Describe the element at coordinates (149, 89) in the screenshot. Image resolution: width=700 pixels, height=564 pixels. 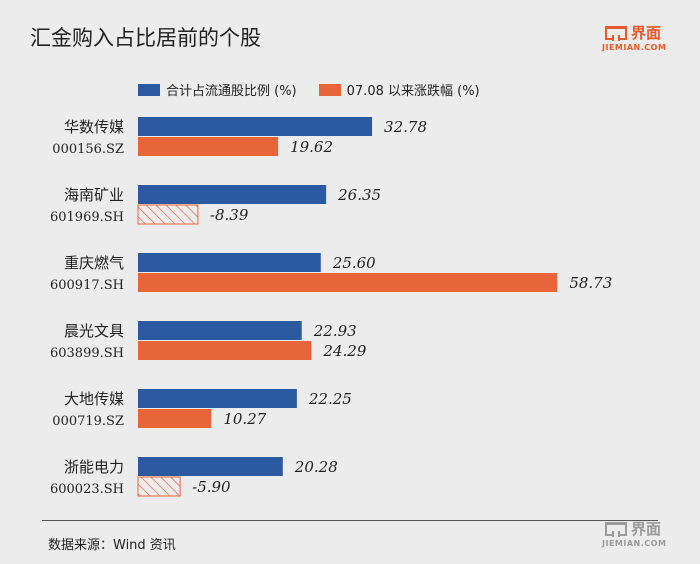
I see `legend-swatch-blue` at that location.